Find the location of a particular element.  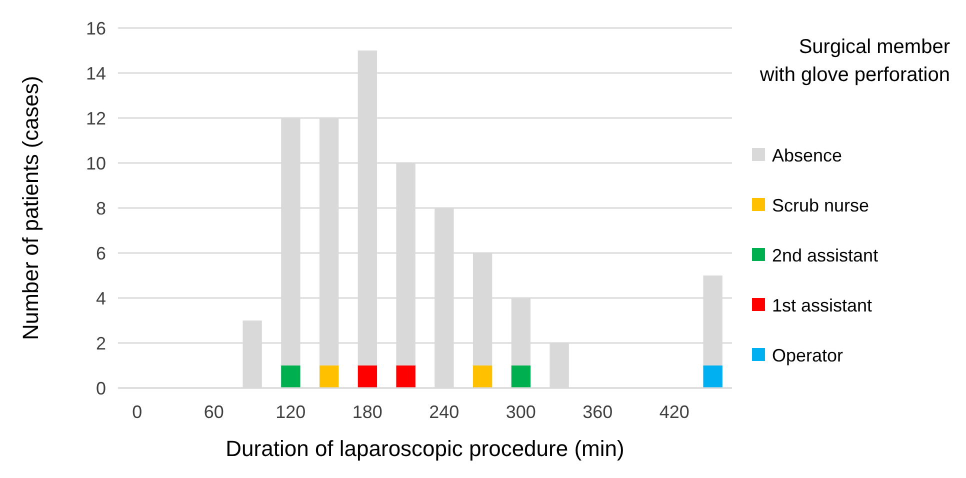

x-tick-label: 300 is located at coordinates (521, 412).